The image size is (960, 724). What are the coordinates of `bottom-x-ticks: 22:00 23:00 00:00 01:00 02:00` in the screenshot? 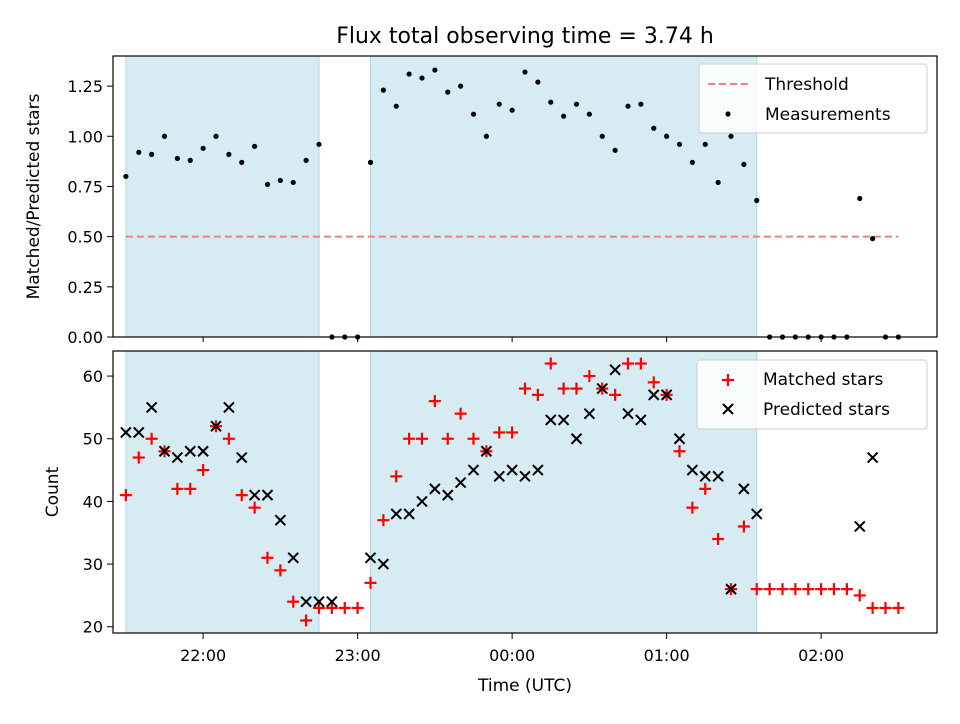 It's located at (512, 649).